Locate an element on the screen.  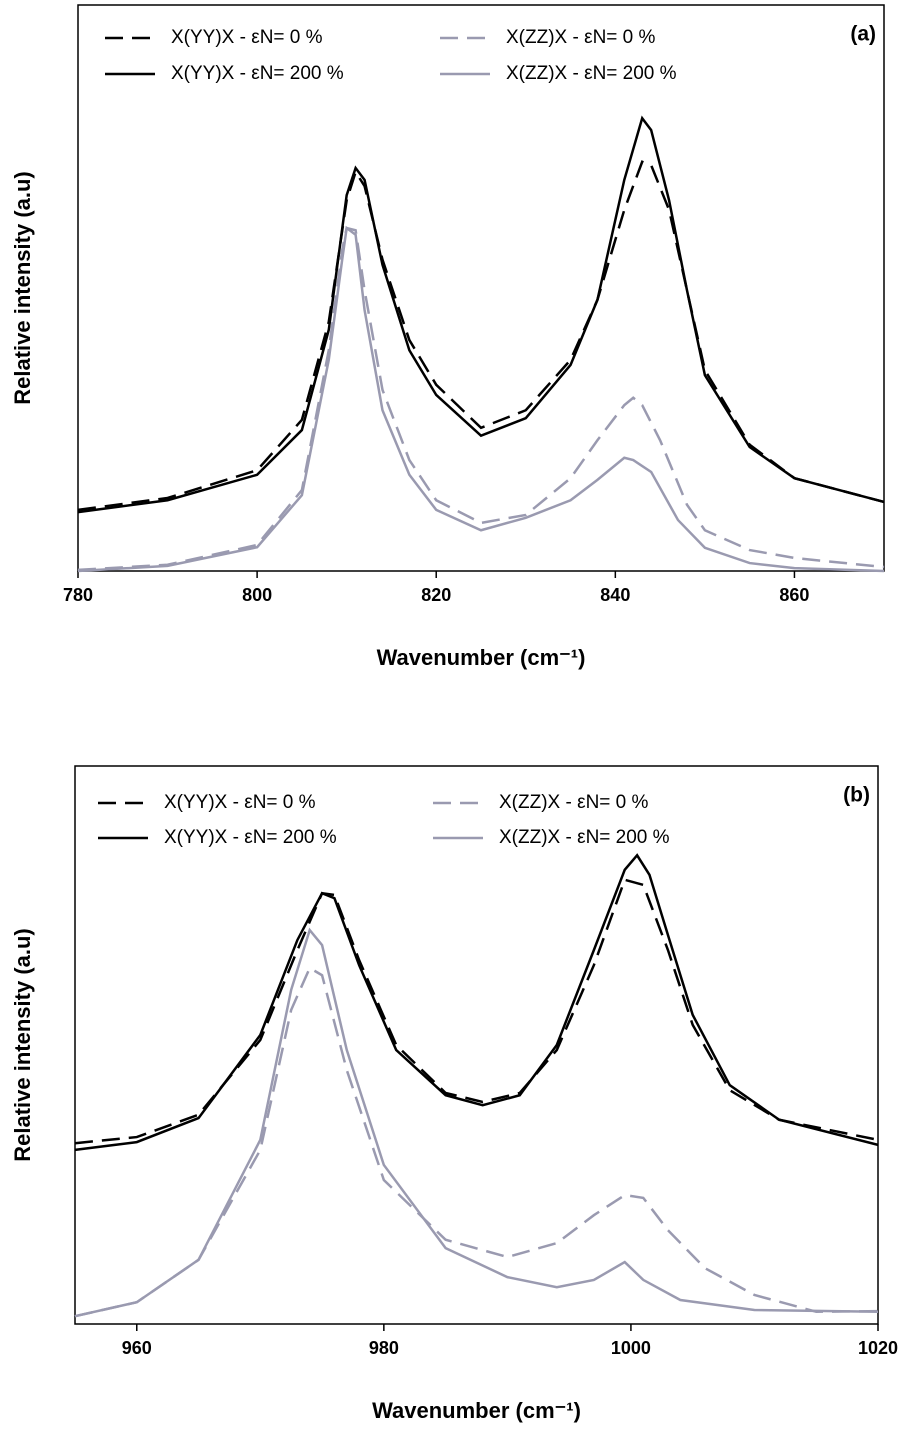
x-tick-label: 840 is located at coordinates (615, 595).